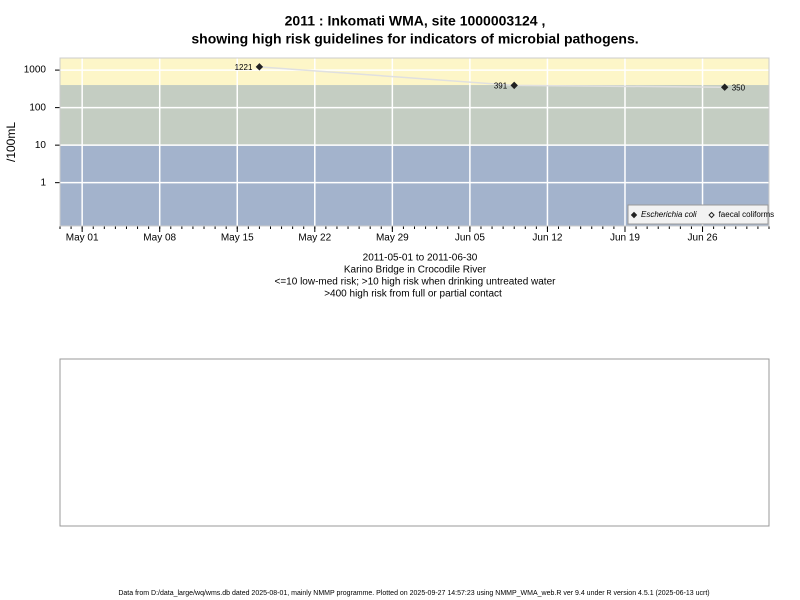 Image resolution: width=800 pixels, height=600 pixels. What do you see at coordinates (669, 214) in the screenshot?
I see `legend-label: Escherichia coli` at bounding box center [669, 214].